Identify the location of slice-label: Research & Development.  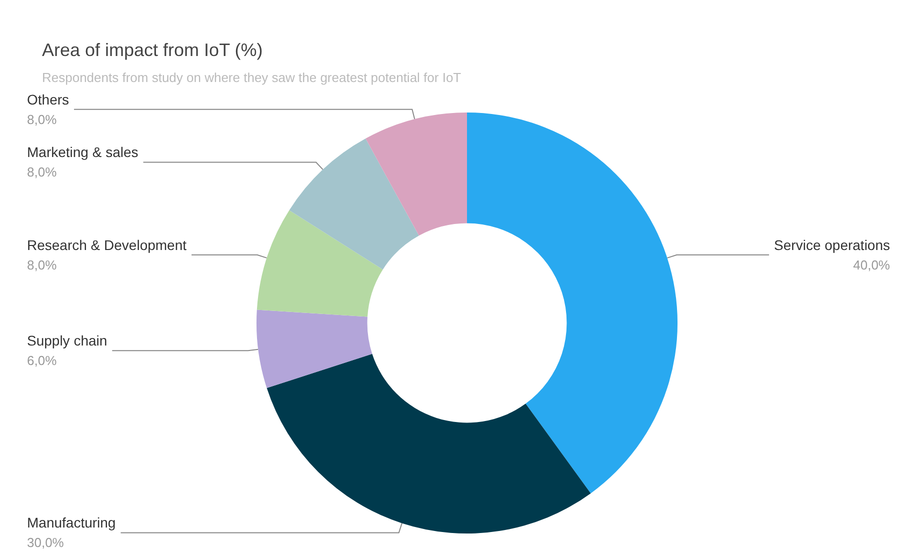
(107, 244).